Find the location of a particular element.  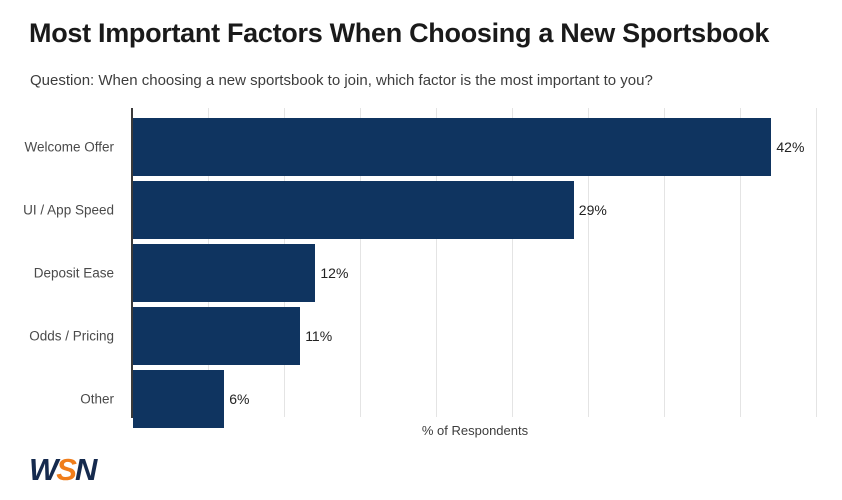

bar-value-label: 12% is located at coordinates (334, 273).